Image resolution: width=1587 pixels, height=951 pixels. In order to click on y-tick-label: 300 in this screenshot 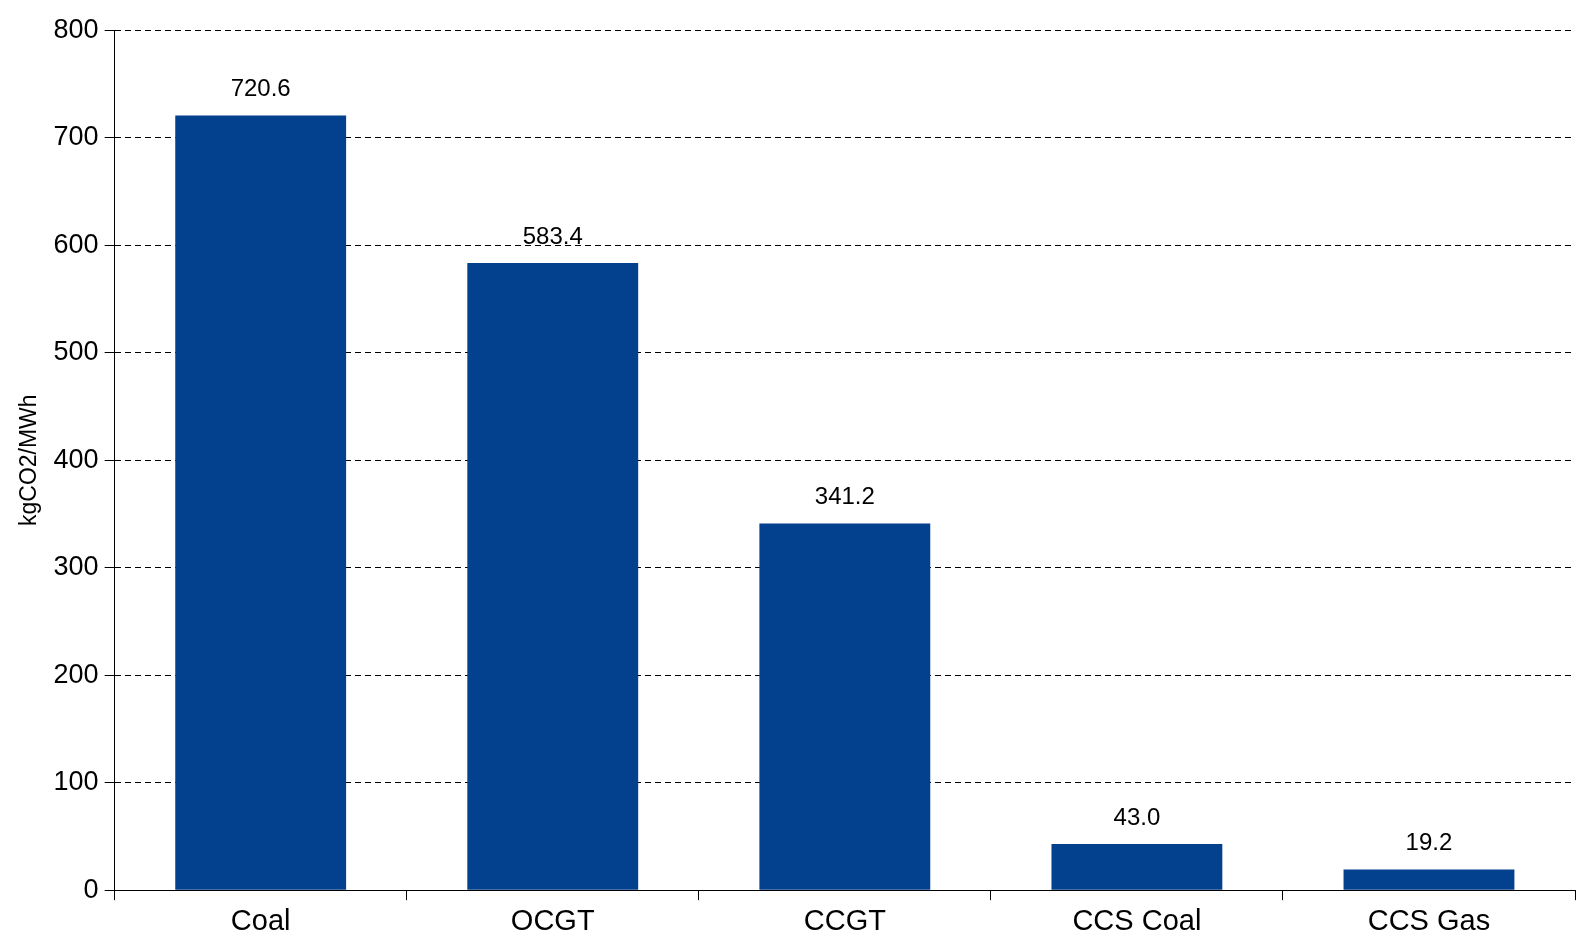, I will do `click(76, 566)`.